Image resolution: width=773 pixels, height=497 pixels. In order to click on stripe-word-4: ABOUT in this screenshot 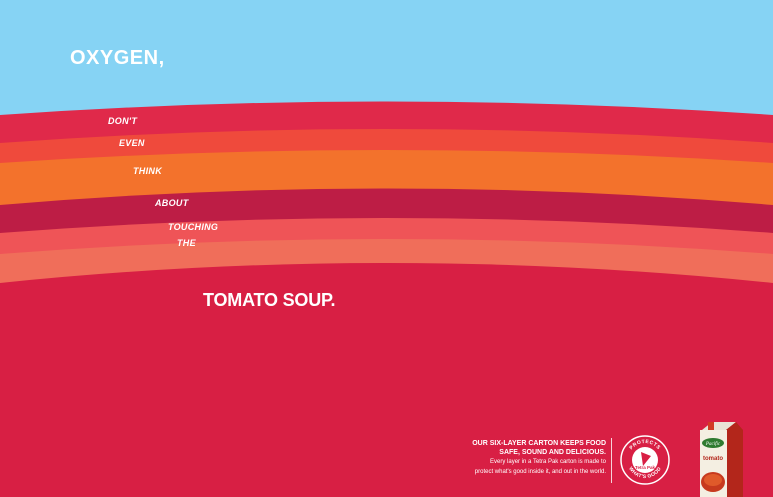, I will do `click(172, 203)`.